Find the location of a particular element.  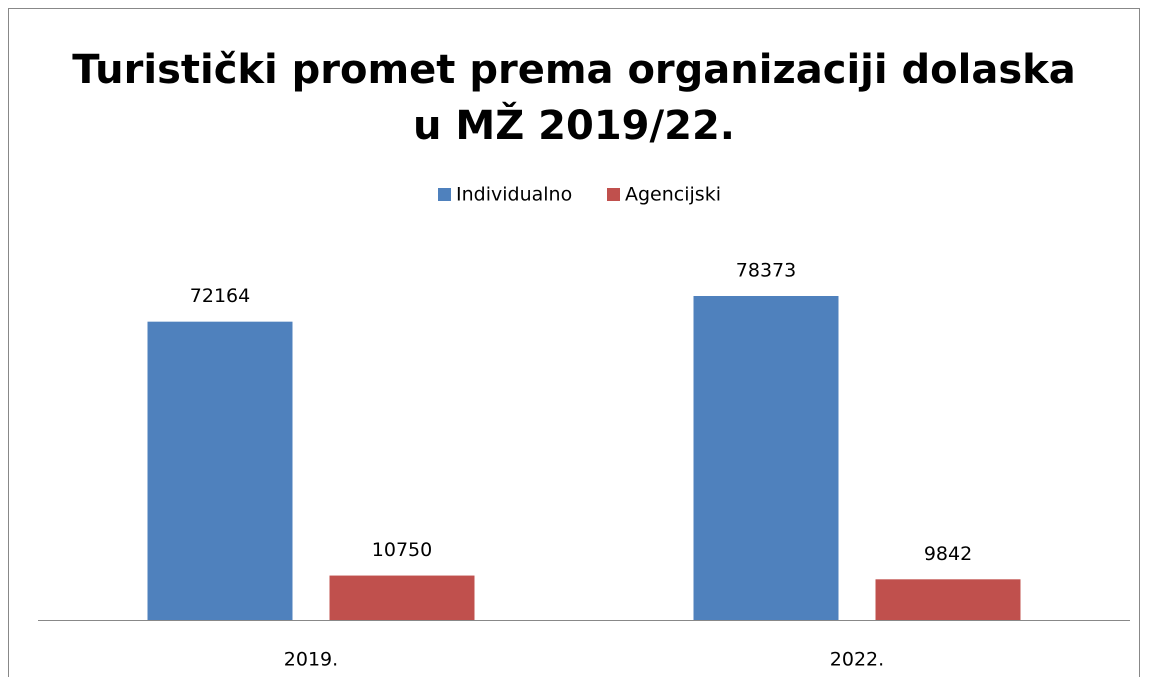

x-tick-label: 2022. is located at coordinates (857, 660).